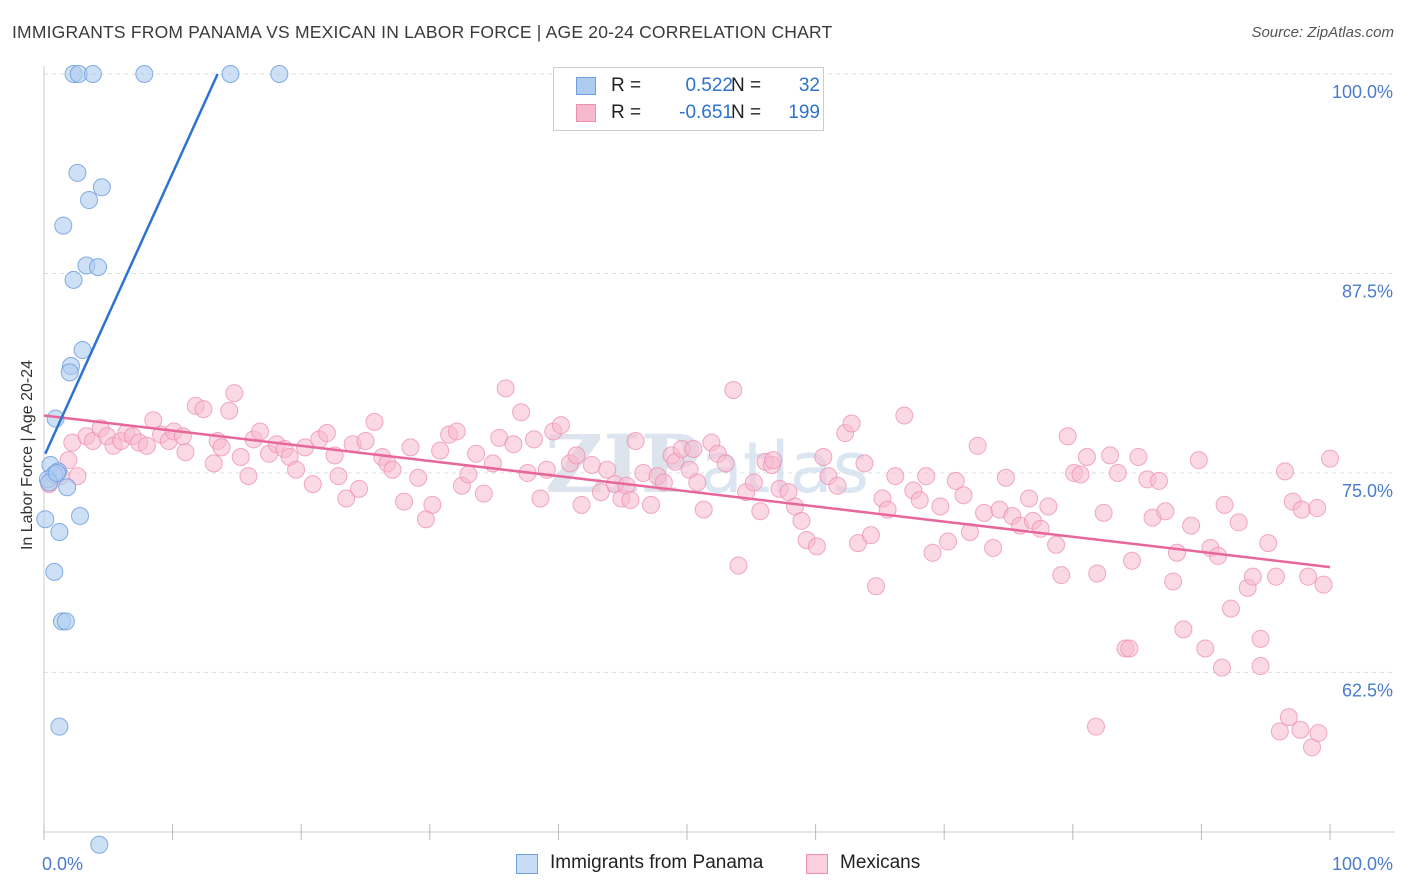 This screenshot has height=892, width=1406. What do you see at coordinates (804, 112) in the screenshot?
I see `n-value: 199` at bounding box center [804, 112].